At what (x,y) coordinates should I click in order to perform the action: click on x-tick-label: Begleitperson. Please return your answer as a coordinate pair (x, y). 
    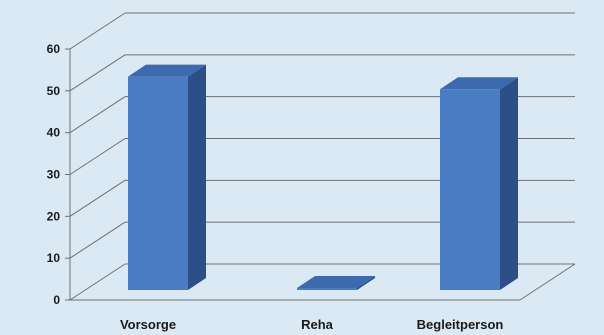
    Looking at the image, I should click on (460, 324).